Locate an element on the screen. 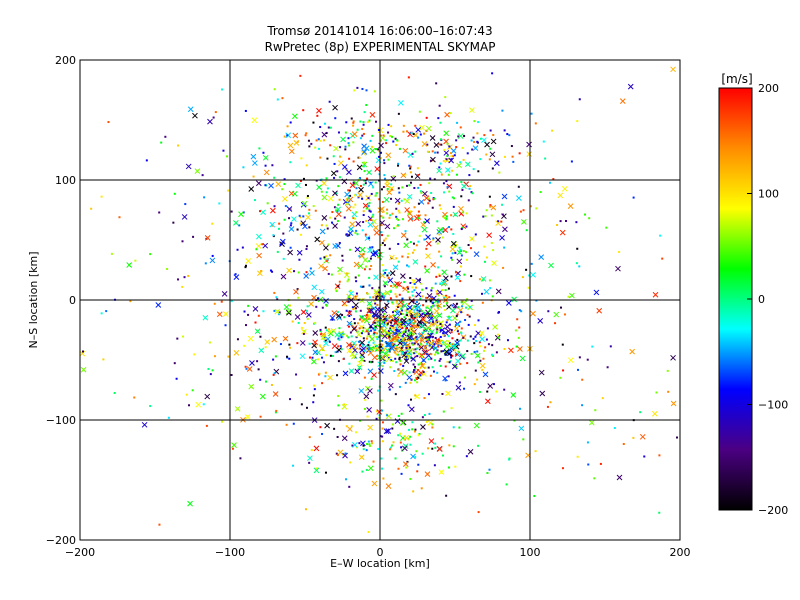 Image resolution: width=800 pixels, height=600 pixels. colorbar-tick-label: 100 is located at coordinates (768, 194).